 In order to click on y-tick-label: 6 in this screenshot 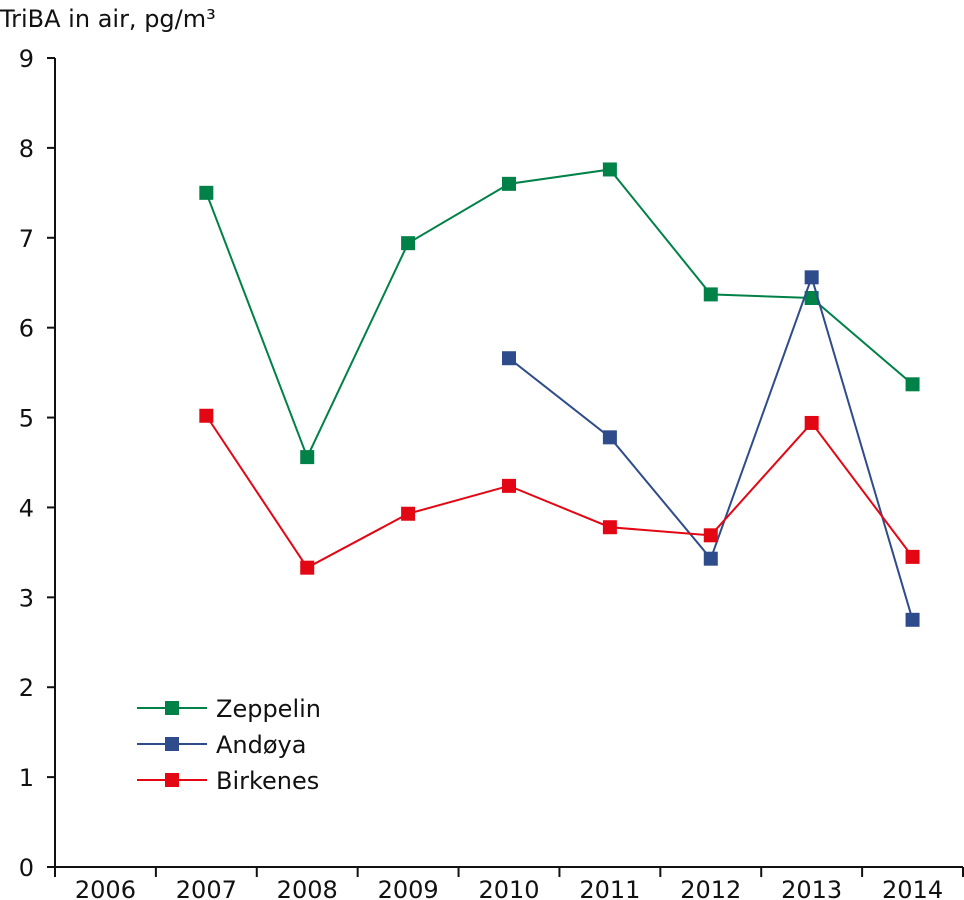, I will do `click(26, 329)`.